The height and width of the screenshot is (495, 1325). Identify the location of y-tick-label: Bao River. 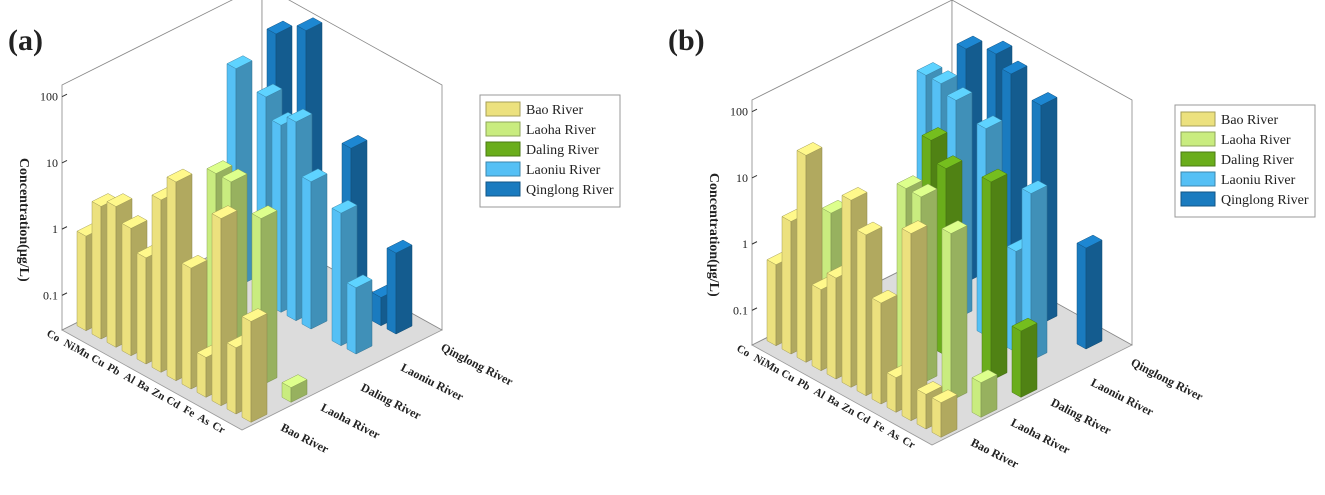
(305, 438).